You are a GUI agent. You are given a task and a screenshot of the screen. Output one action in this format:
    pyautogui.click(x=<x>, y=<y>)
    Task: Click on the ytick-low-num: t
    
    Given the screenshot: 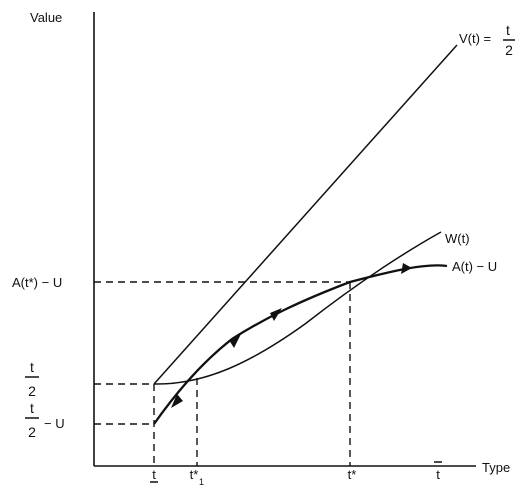 What is the action you would take?
    pyautogui.click(x=32, y=408)
    